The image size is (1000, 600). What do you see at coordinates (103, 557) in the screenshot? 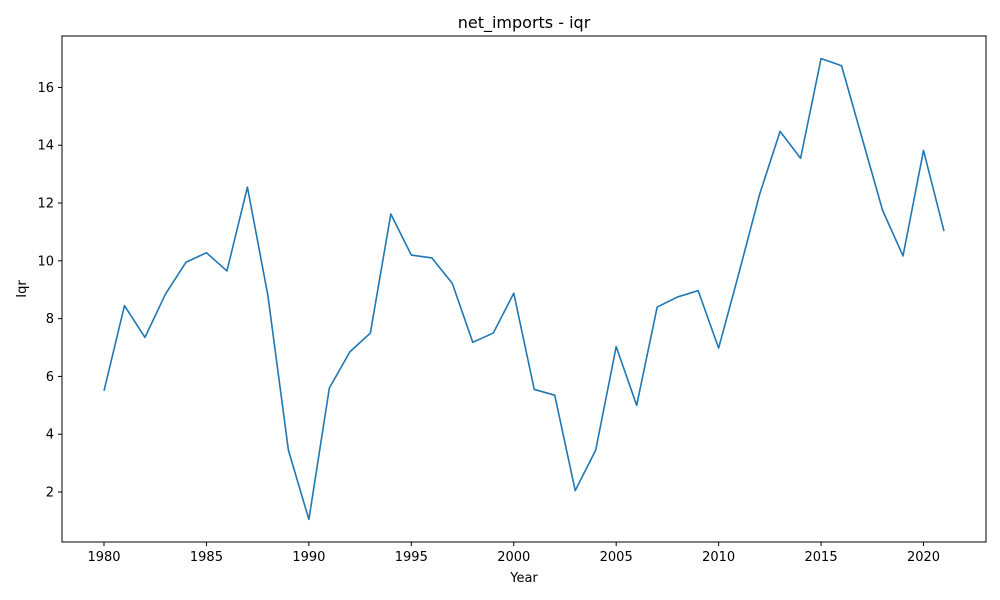
I see `x-tick-label: 1980` at bounding box center [103, 557].